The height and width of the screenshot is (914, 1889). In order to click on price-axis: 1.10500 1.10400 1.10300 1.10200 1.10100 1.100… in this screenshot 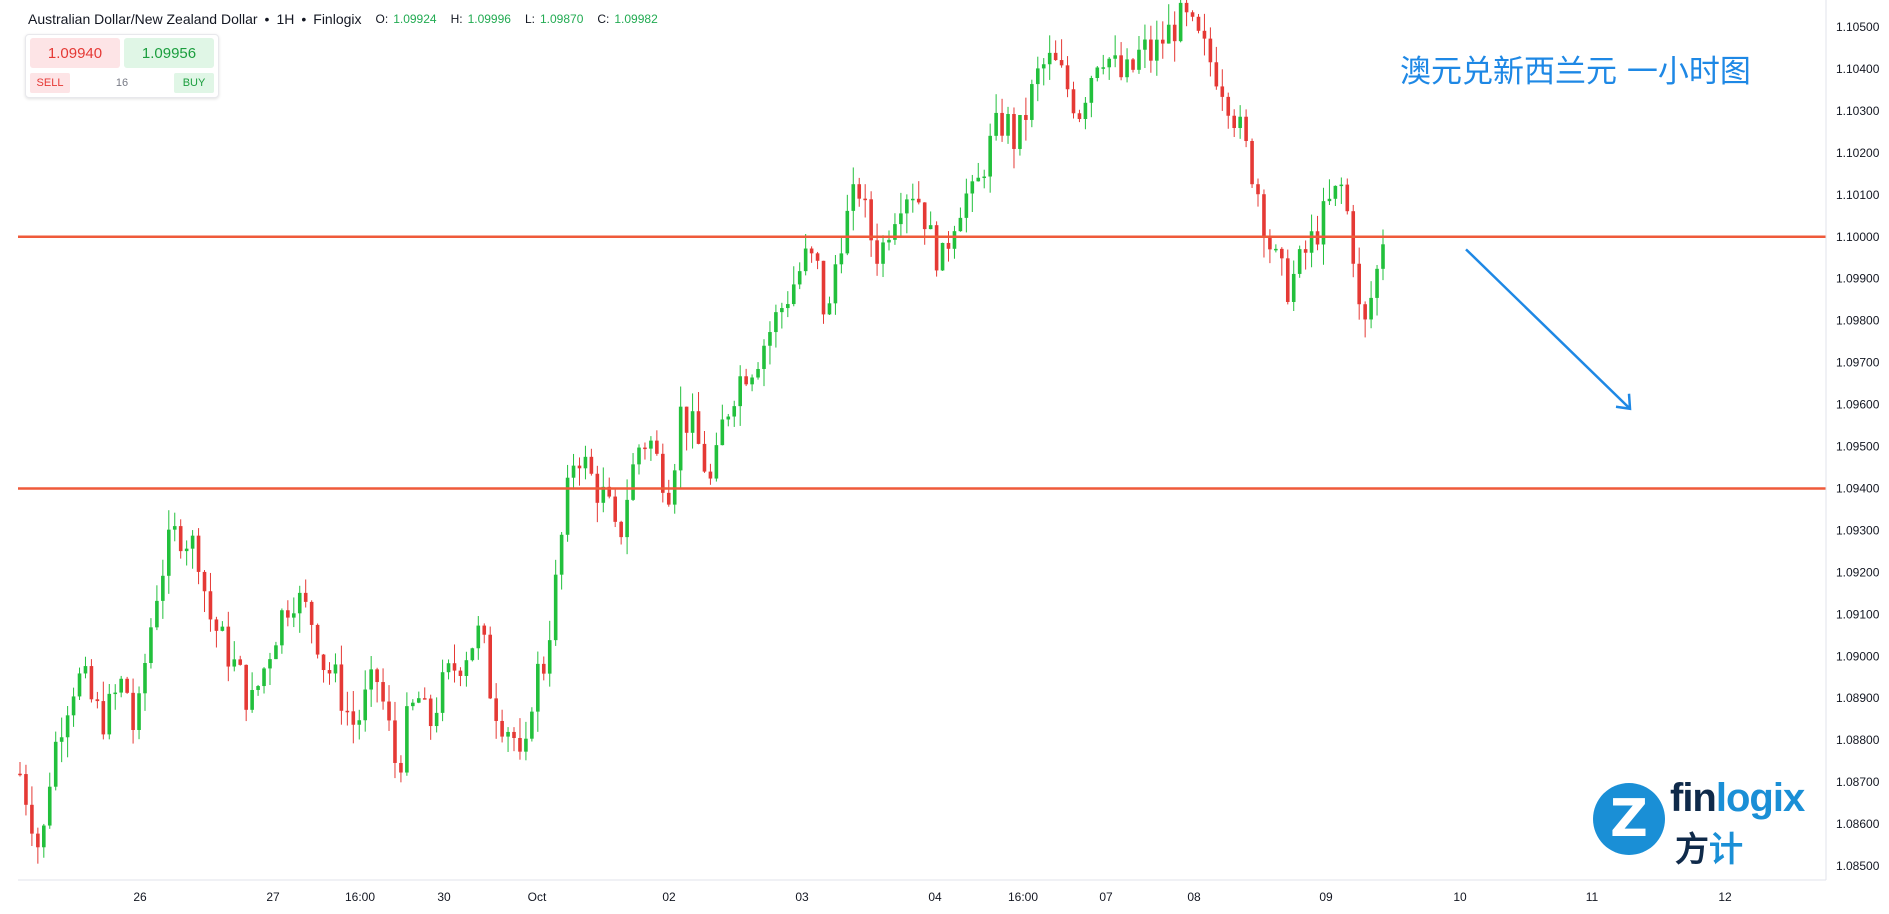, I will do `click(1858, 446)`.